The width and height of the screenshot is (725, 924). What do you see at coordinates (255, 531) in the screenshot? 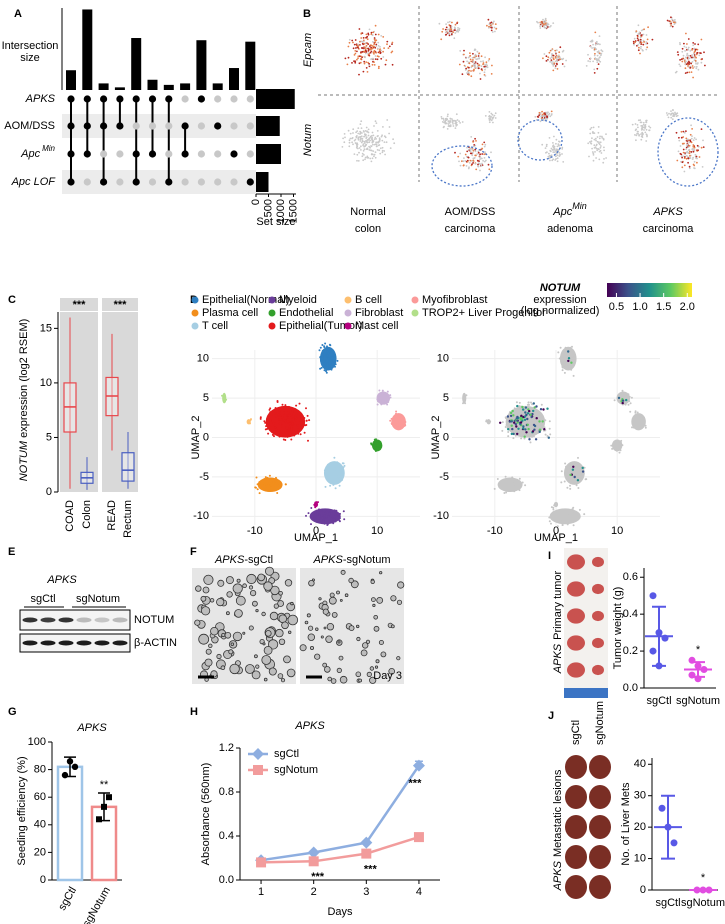
I see `x-tick-label: -10` at bounding box center [255, 531].